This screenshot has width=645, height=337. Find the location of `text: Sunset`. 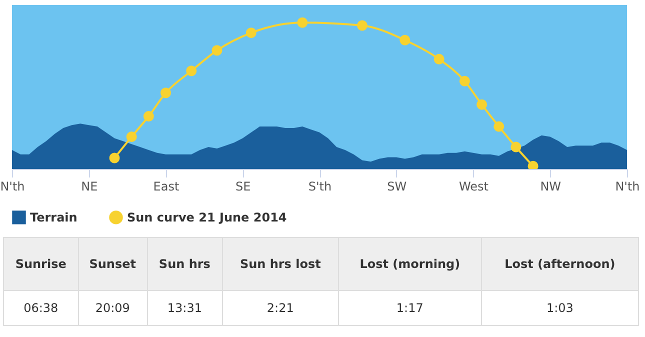

text: Sunset is located at coordinates (112, 264).